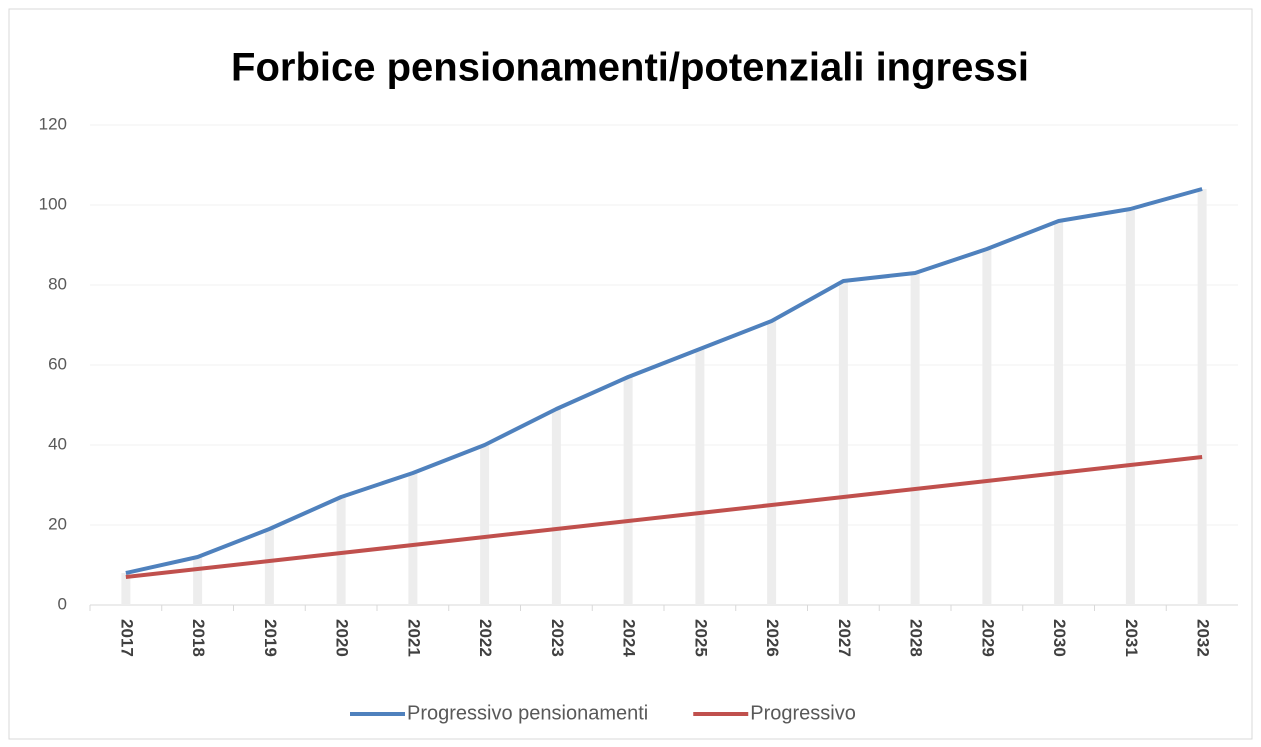 This screenshot has width=1261, height=747. What do you see at coordinates (1131, 638) in the screenshot?
I see `x-tick-label: 2031` at bounding box center [1131, 638].